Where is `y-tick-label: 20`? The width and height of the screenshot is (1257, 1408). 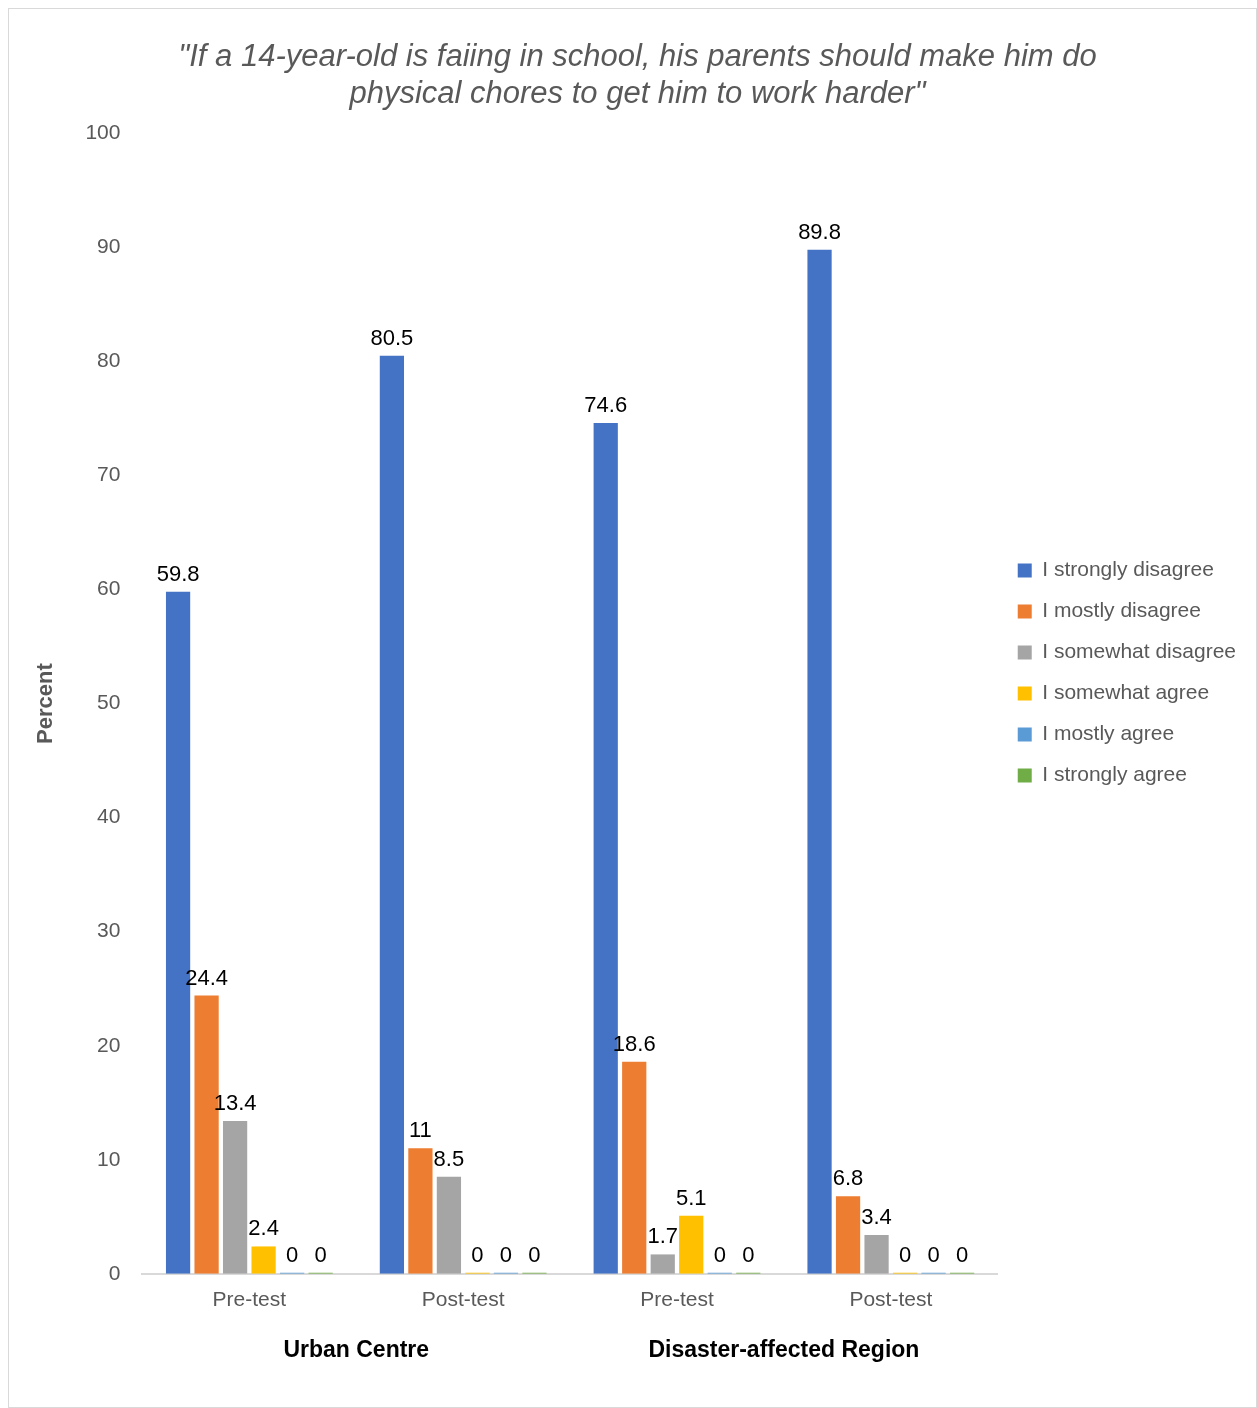 y-tick-label: 20 is located at coordinates (109, 1044).